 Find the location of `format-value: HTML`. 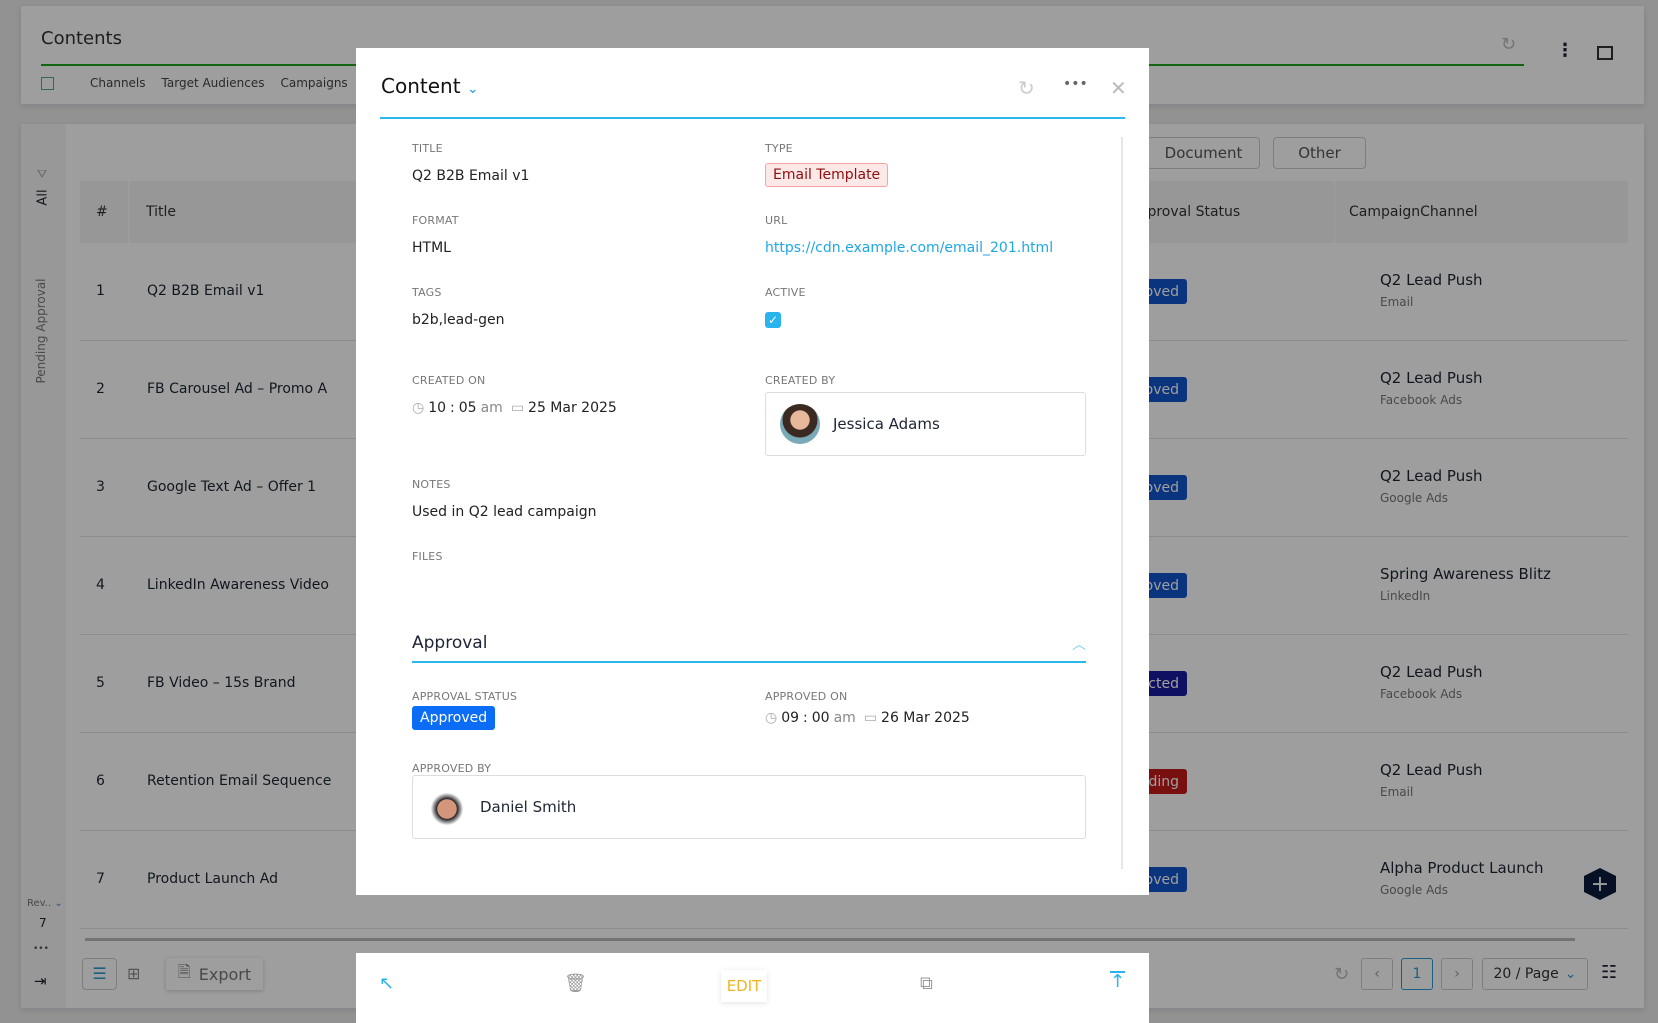

format-value: HTML is located at coordinates (431, 248).